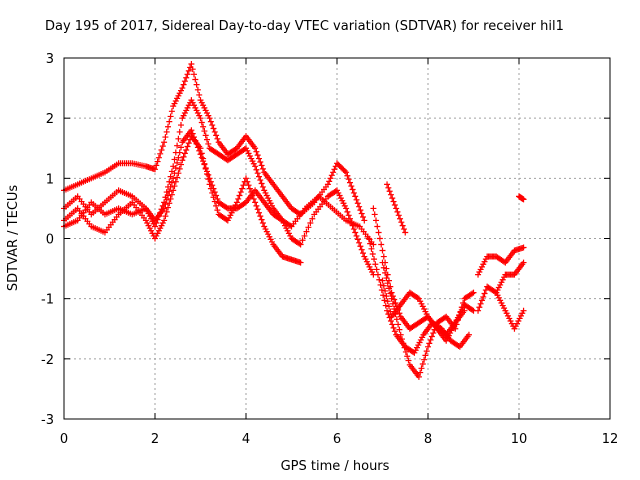 The image size is (640, 480). I want to click on y-tick-label: 1, so click(50, 179).